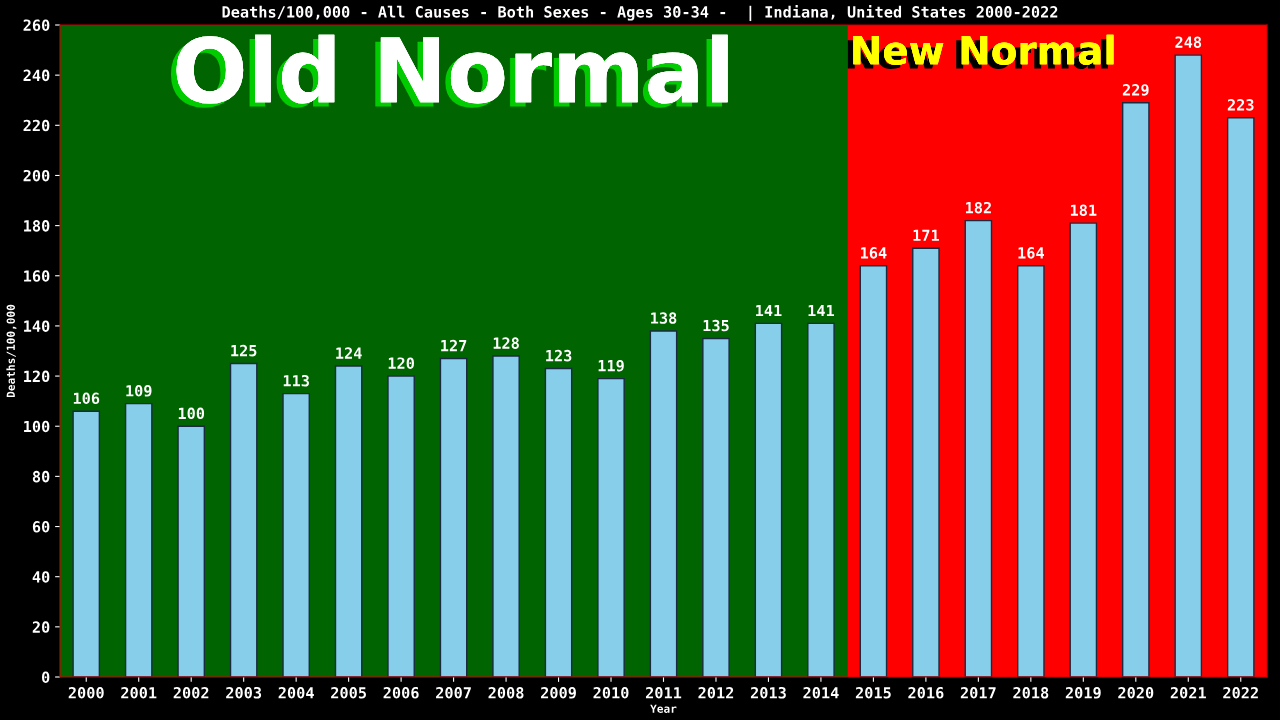 This screenshot has height=720, width=1280. What do you see at coordinates (1031, 692) in the screenshot?
I see `x-tick-label: 2018` at bounding box center [1031, 692].